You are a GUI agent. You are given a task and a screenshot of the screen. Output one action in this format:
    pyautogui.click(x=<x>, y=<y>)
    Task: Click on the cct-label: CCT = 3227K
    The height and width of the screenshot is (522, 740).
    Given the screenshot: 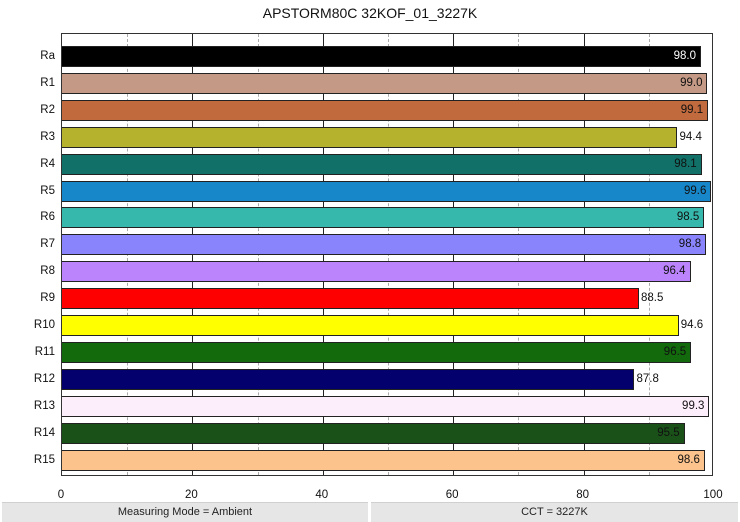 What is the action you would take?
    pyautogui.click(x=554, y=512)
    